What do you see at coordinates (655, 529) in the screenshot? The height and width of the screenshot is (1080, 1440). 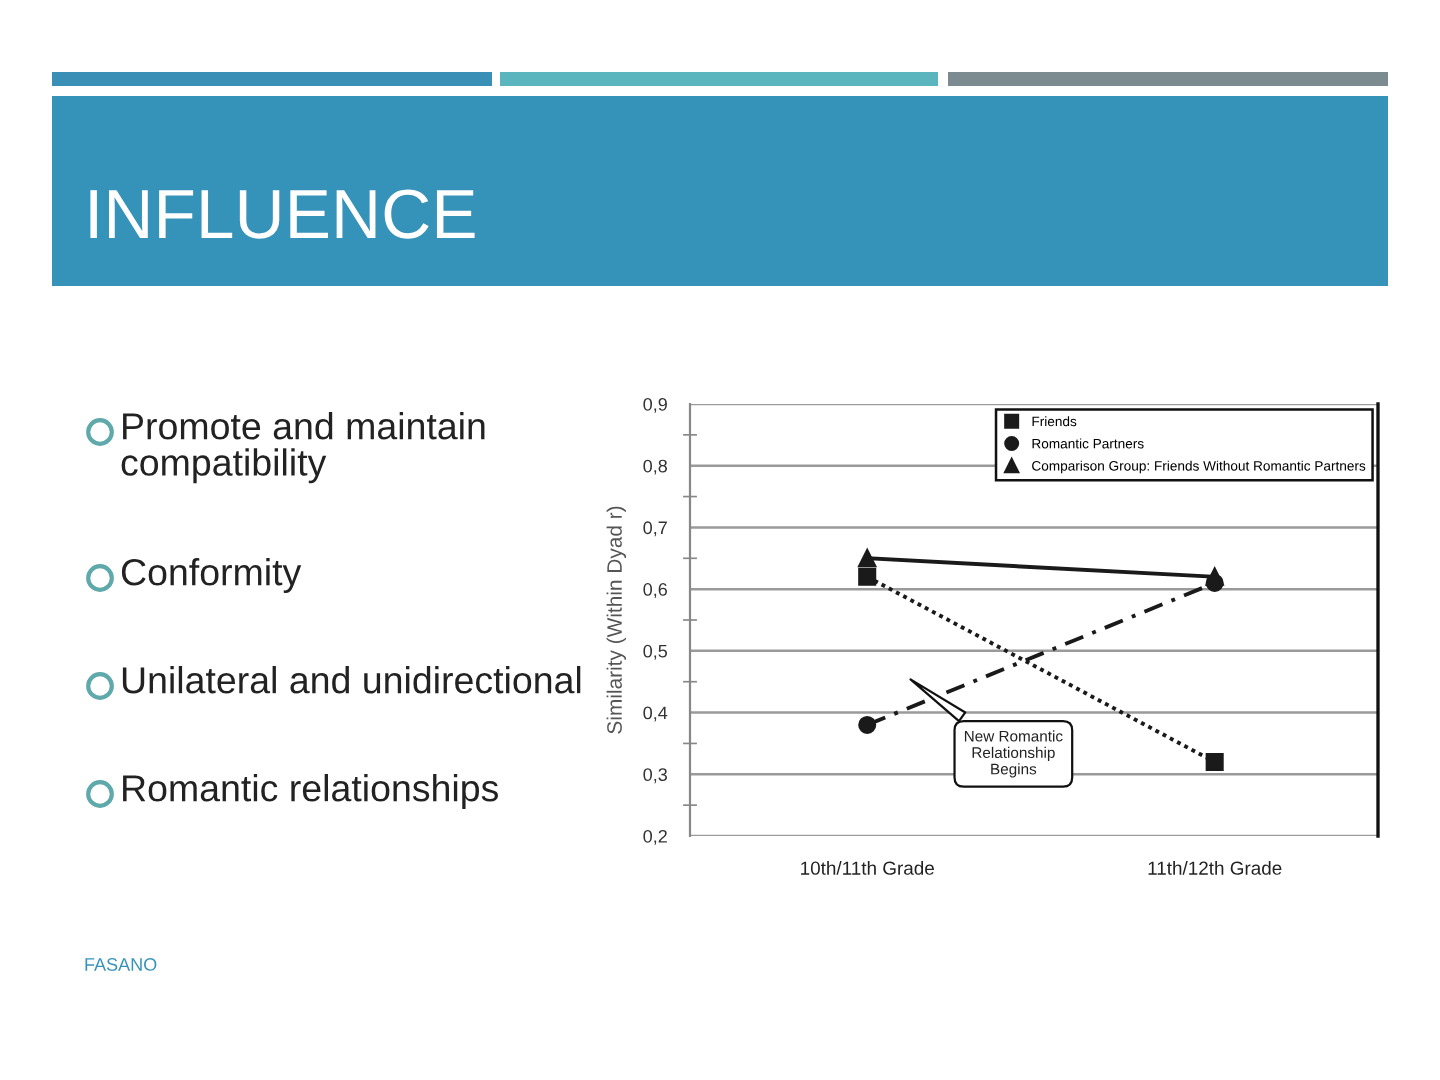 I see `y-tick-label: 0,7` at bounding box center [655, 529].